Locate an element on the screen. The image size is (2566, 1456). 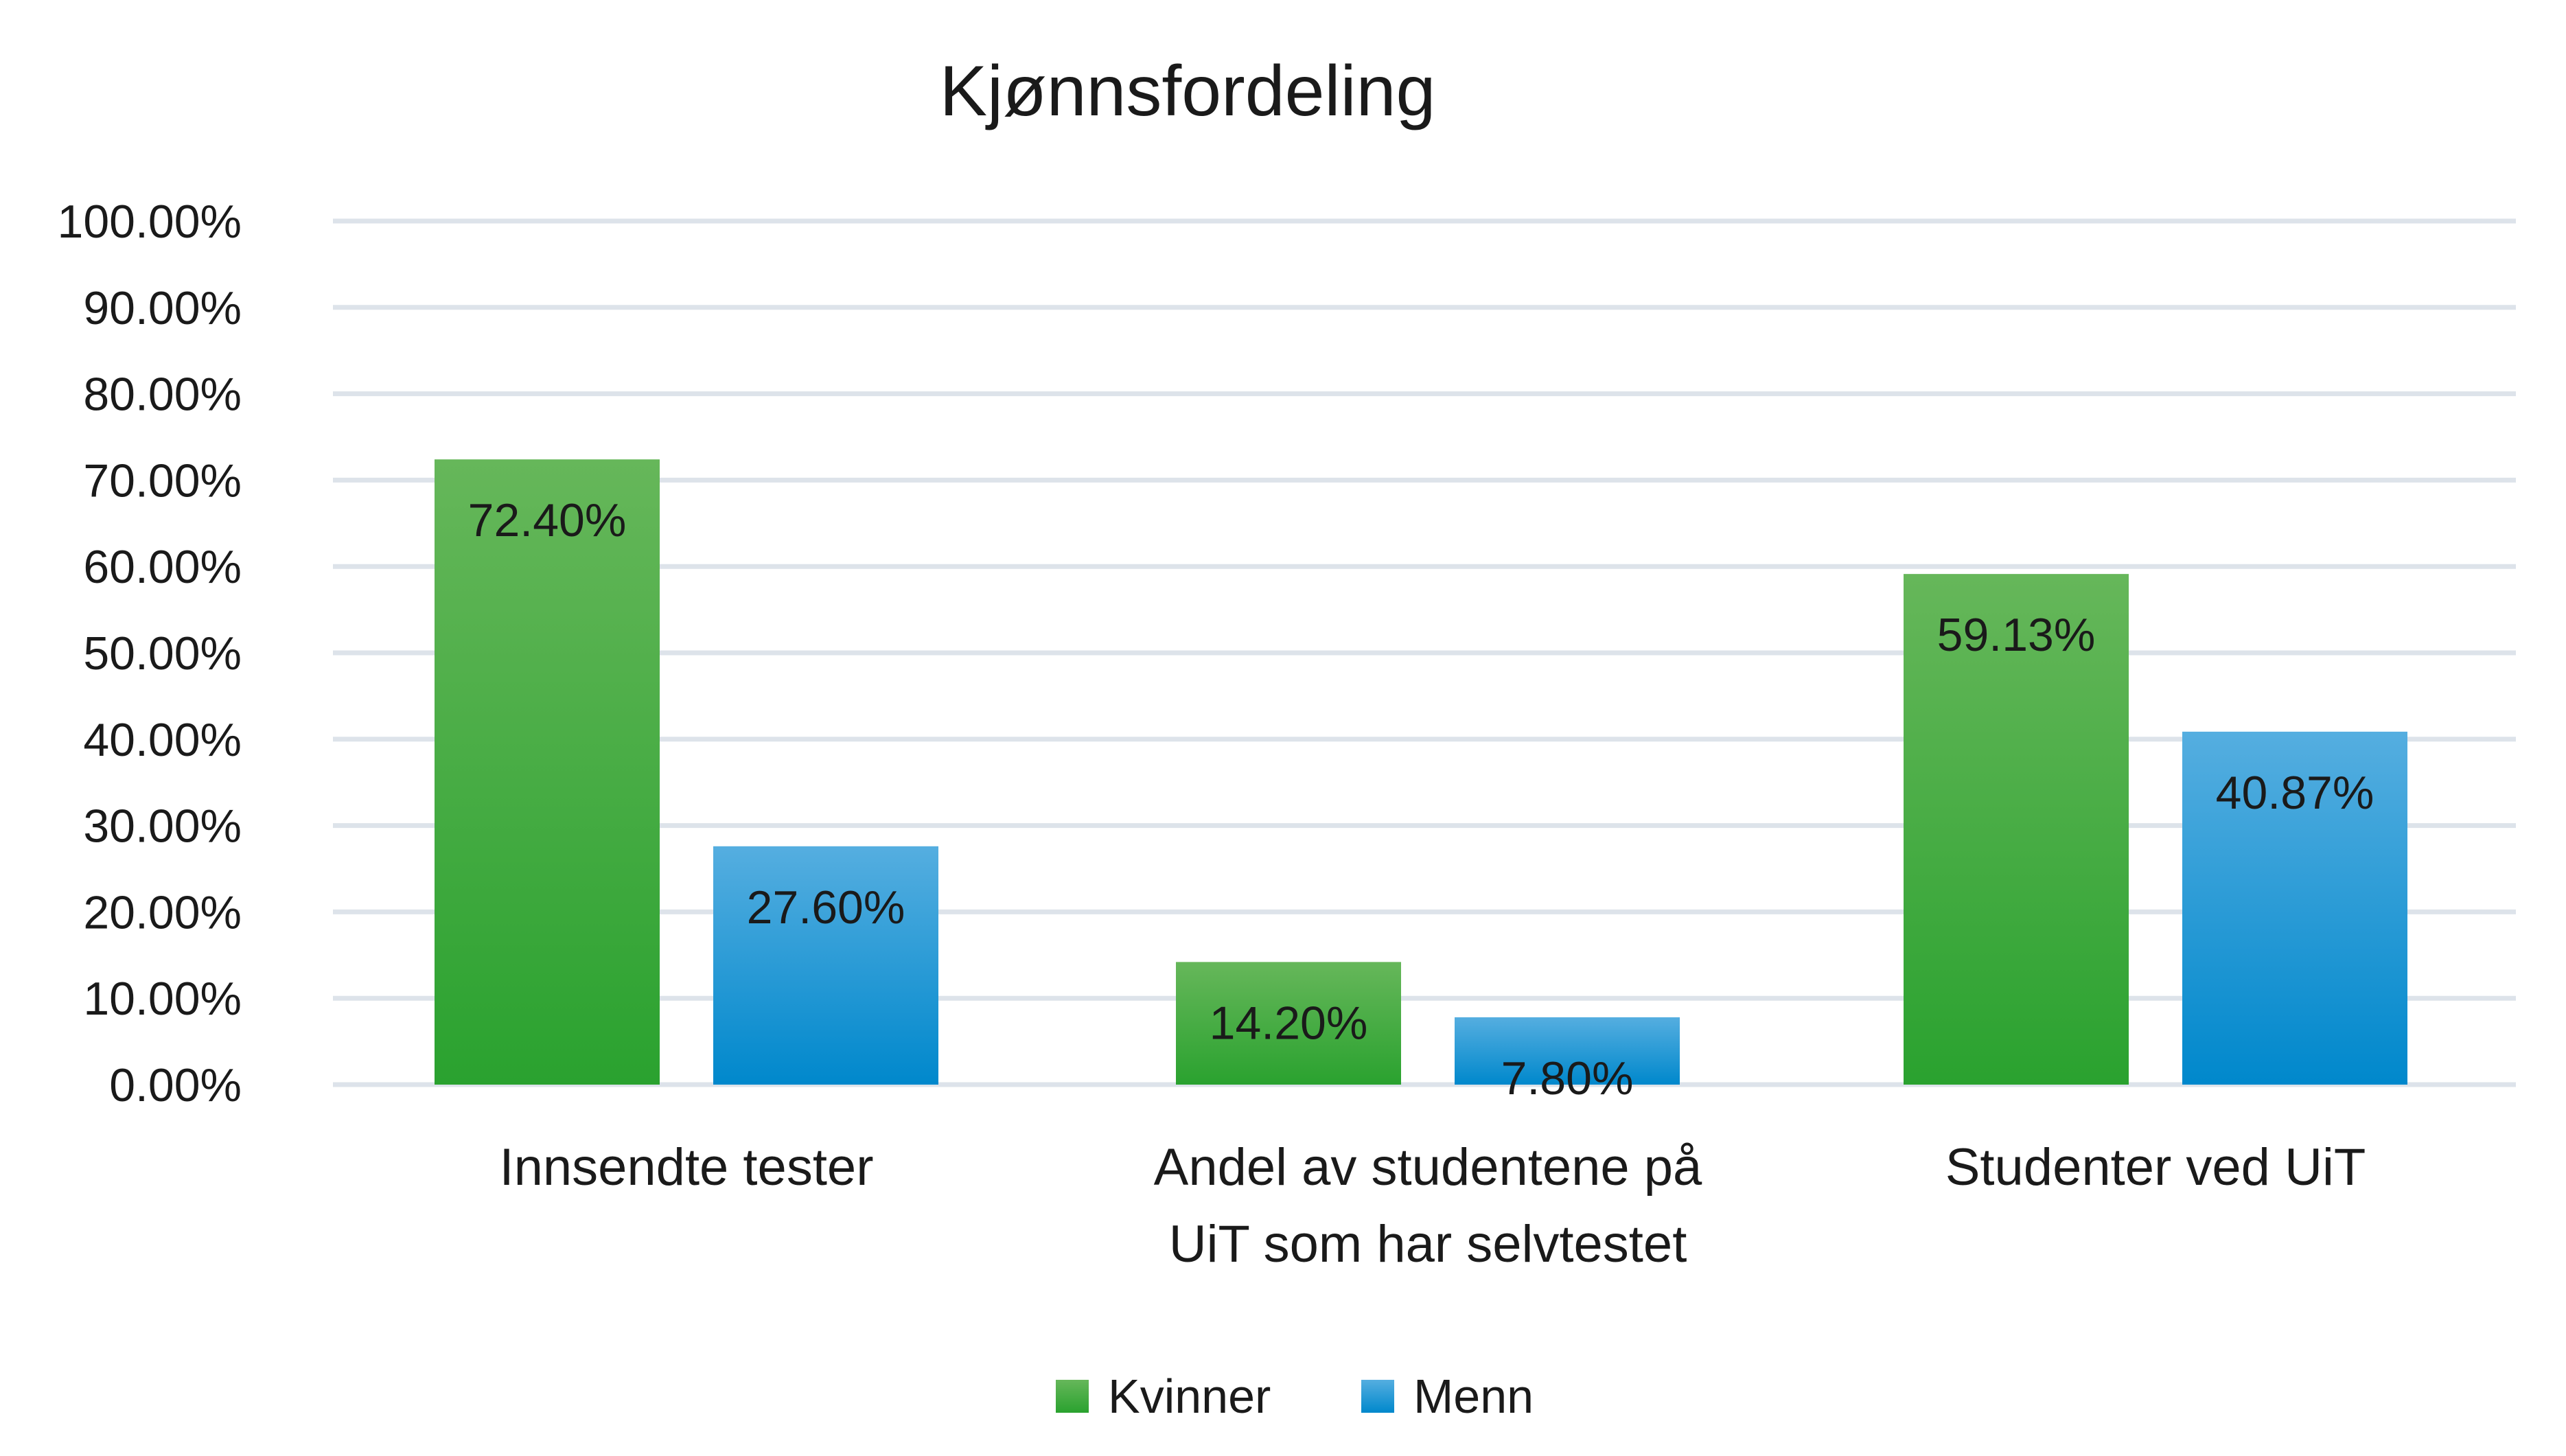
y-tick-label: 50.00% is located at coordinates (162, 653).